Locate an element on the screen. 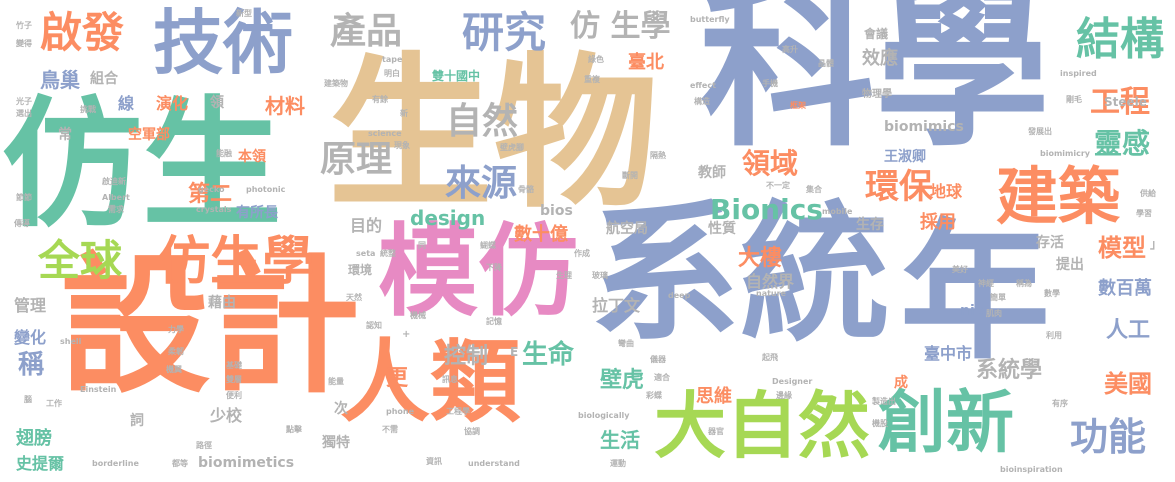  word-kexue: 科學 is located at coordinates (875, 85).